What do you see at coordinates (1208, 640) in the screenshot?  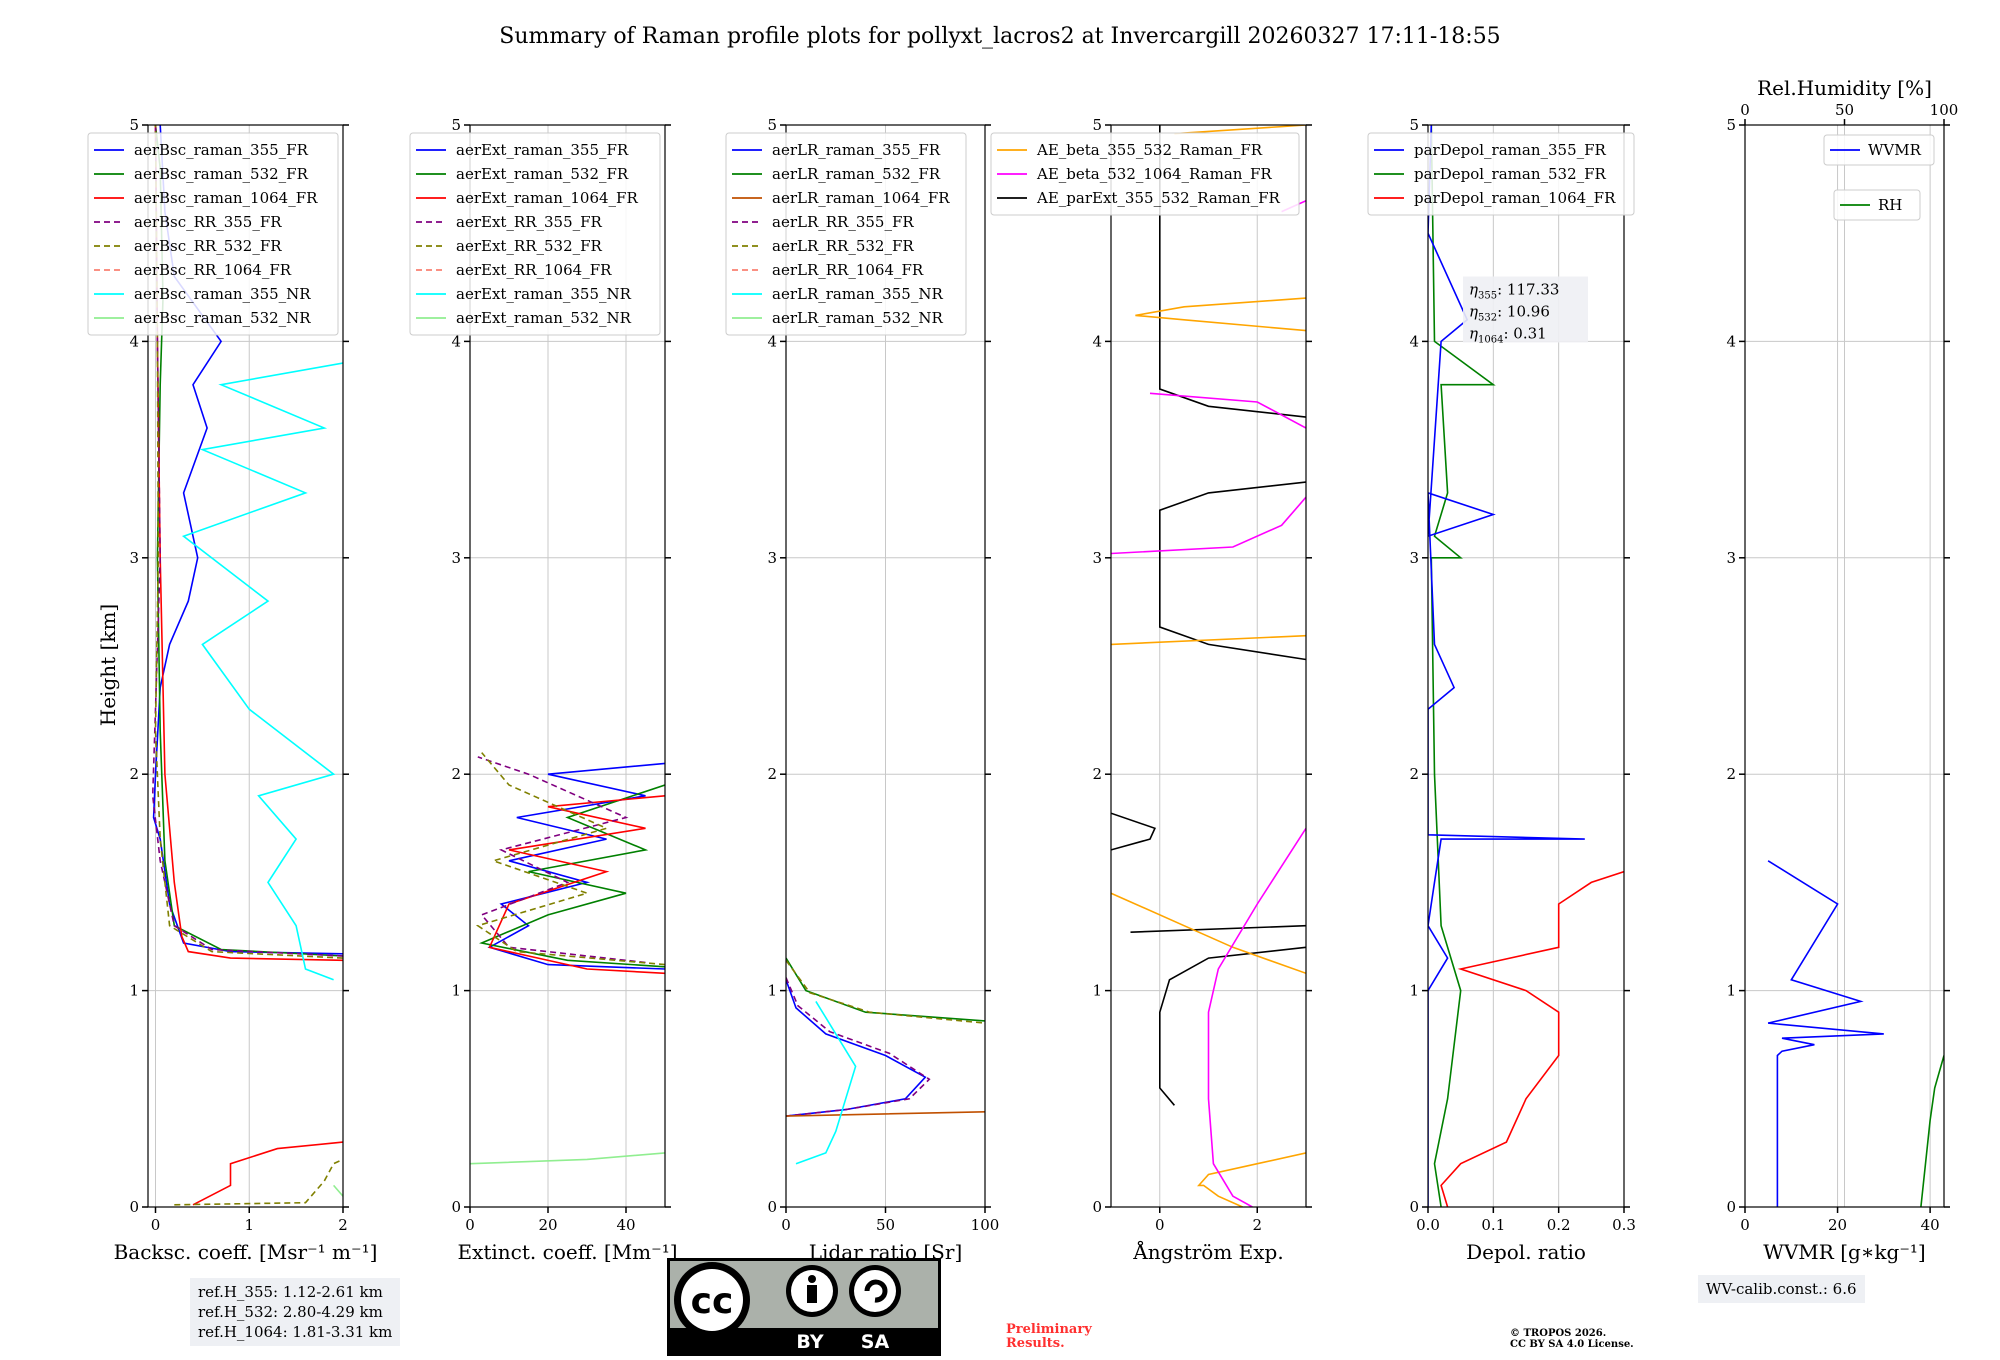 I see `series-AE_beta_355_532_Raman_FR_c` at bounding box center [1208, 640].